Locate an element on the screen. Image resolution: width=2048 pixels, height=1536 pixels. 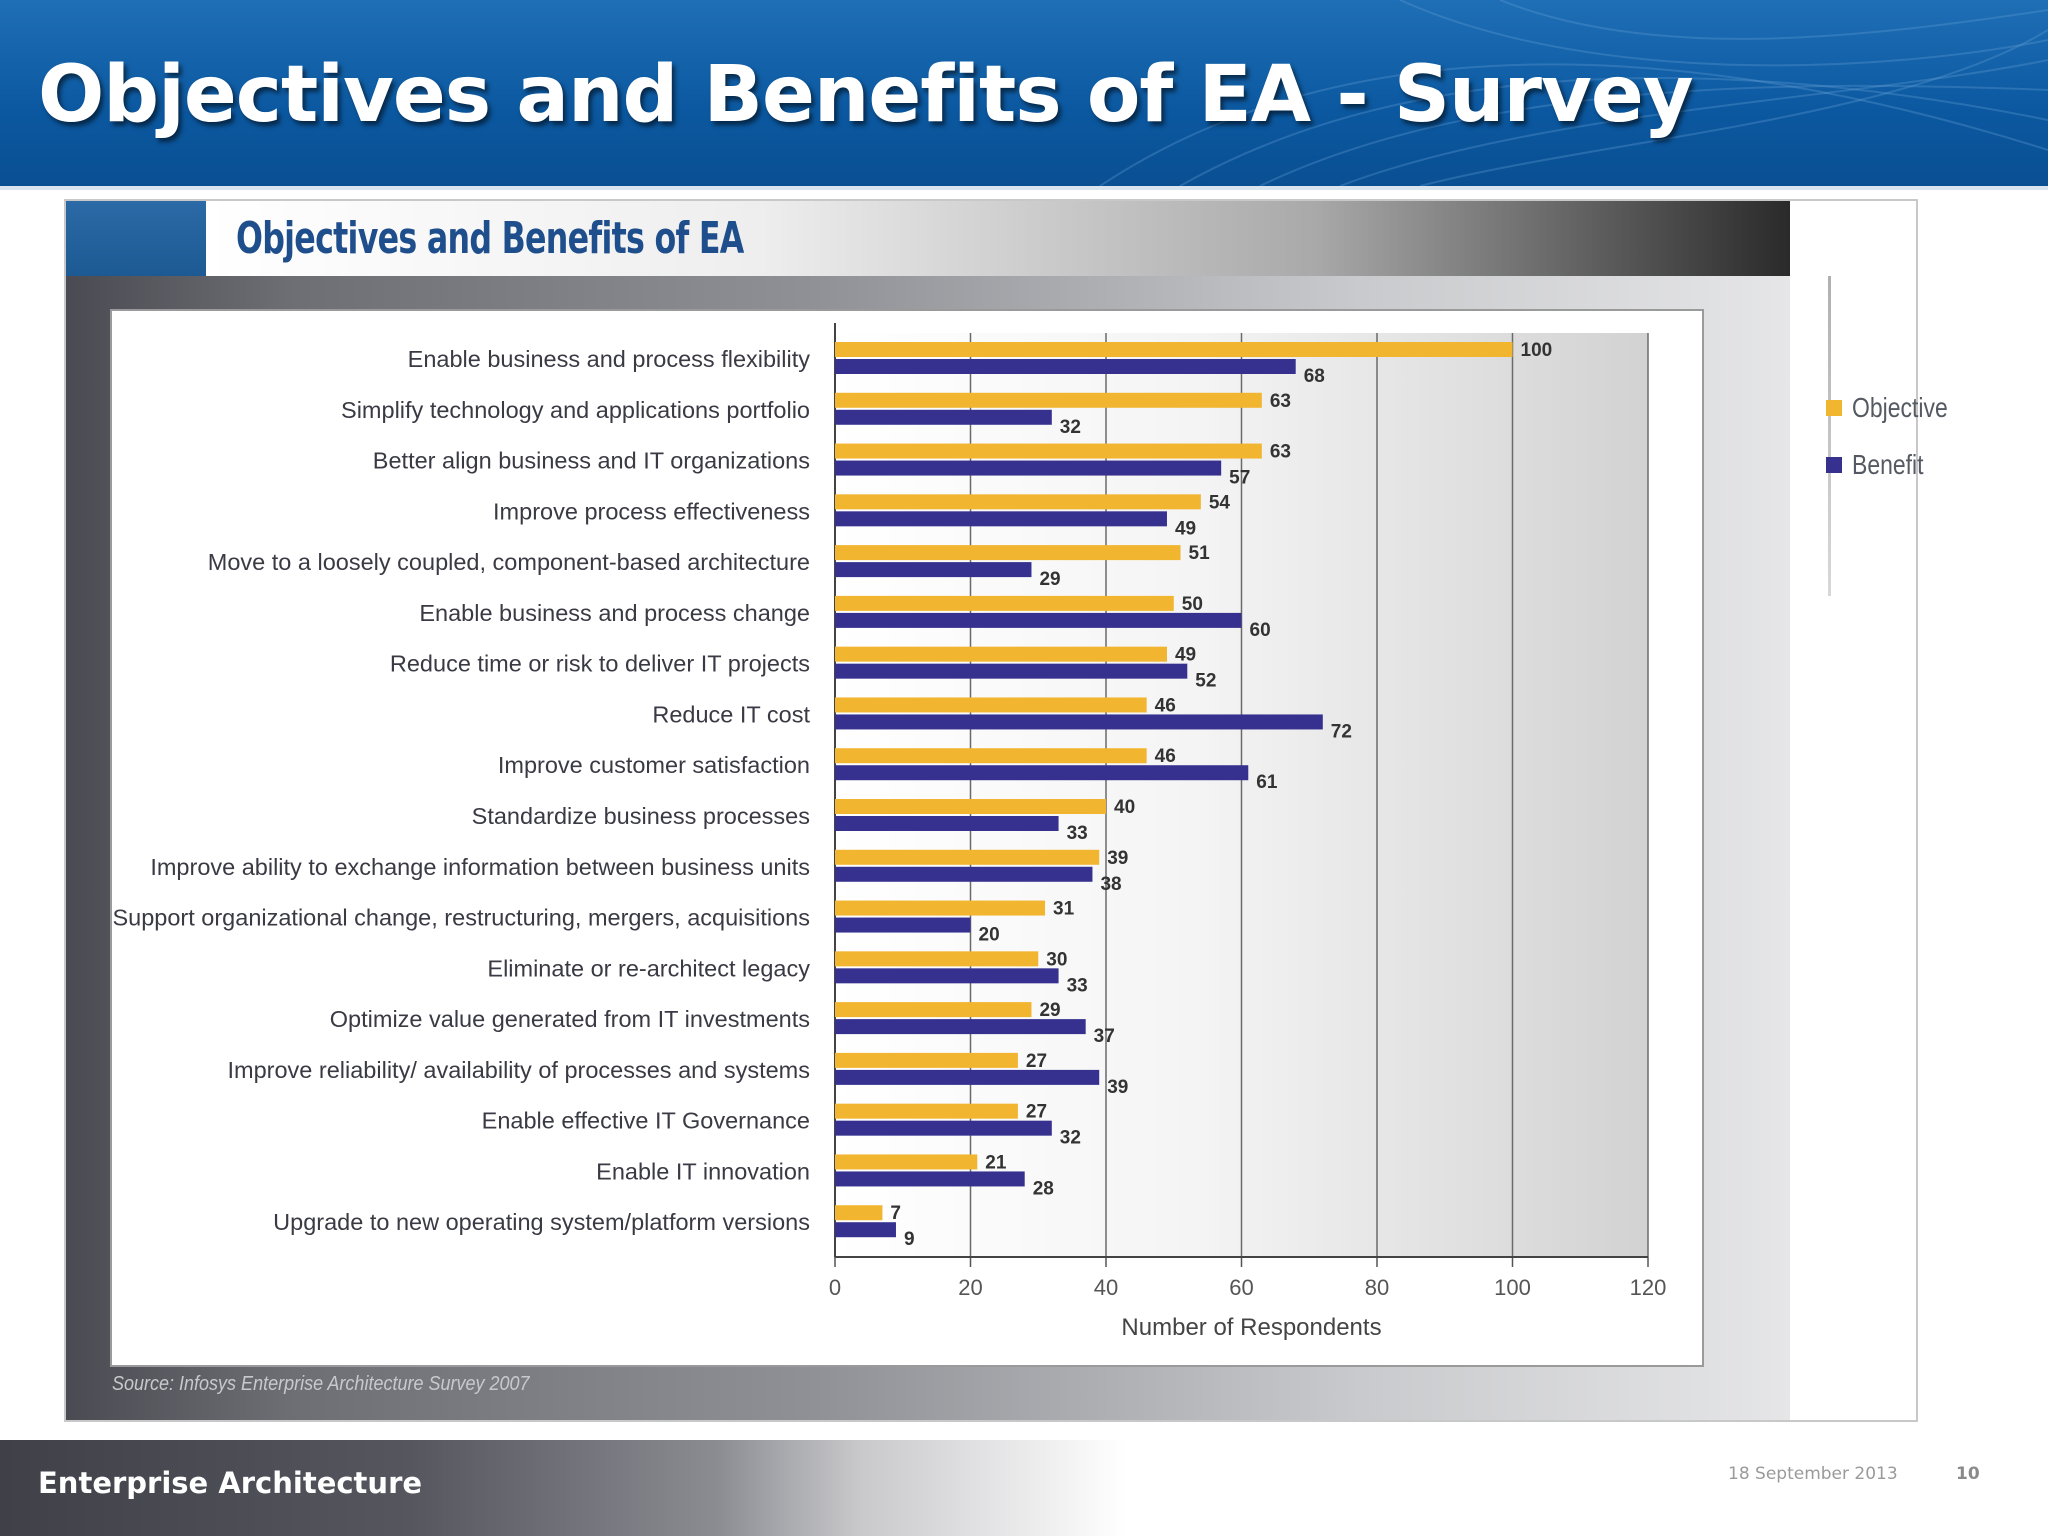
value-label-benefit: 72 is located at coordinates (1341, 731).